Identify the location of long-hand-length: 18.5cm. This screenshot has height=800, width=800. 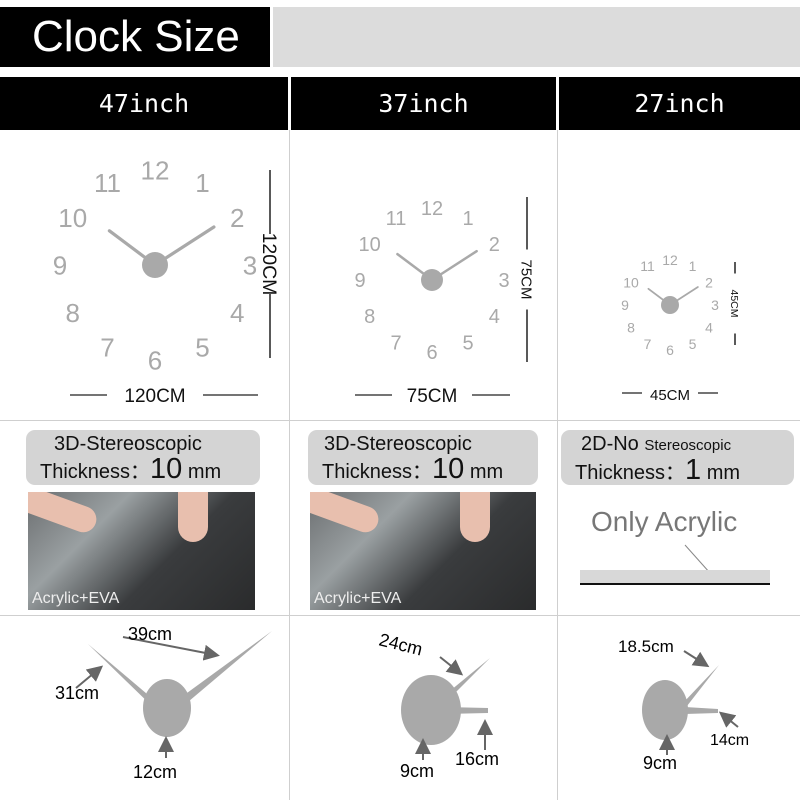
(646, 646).